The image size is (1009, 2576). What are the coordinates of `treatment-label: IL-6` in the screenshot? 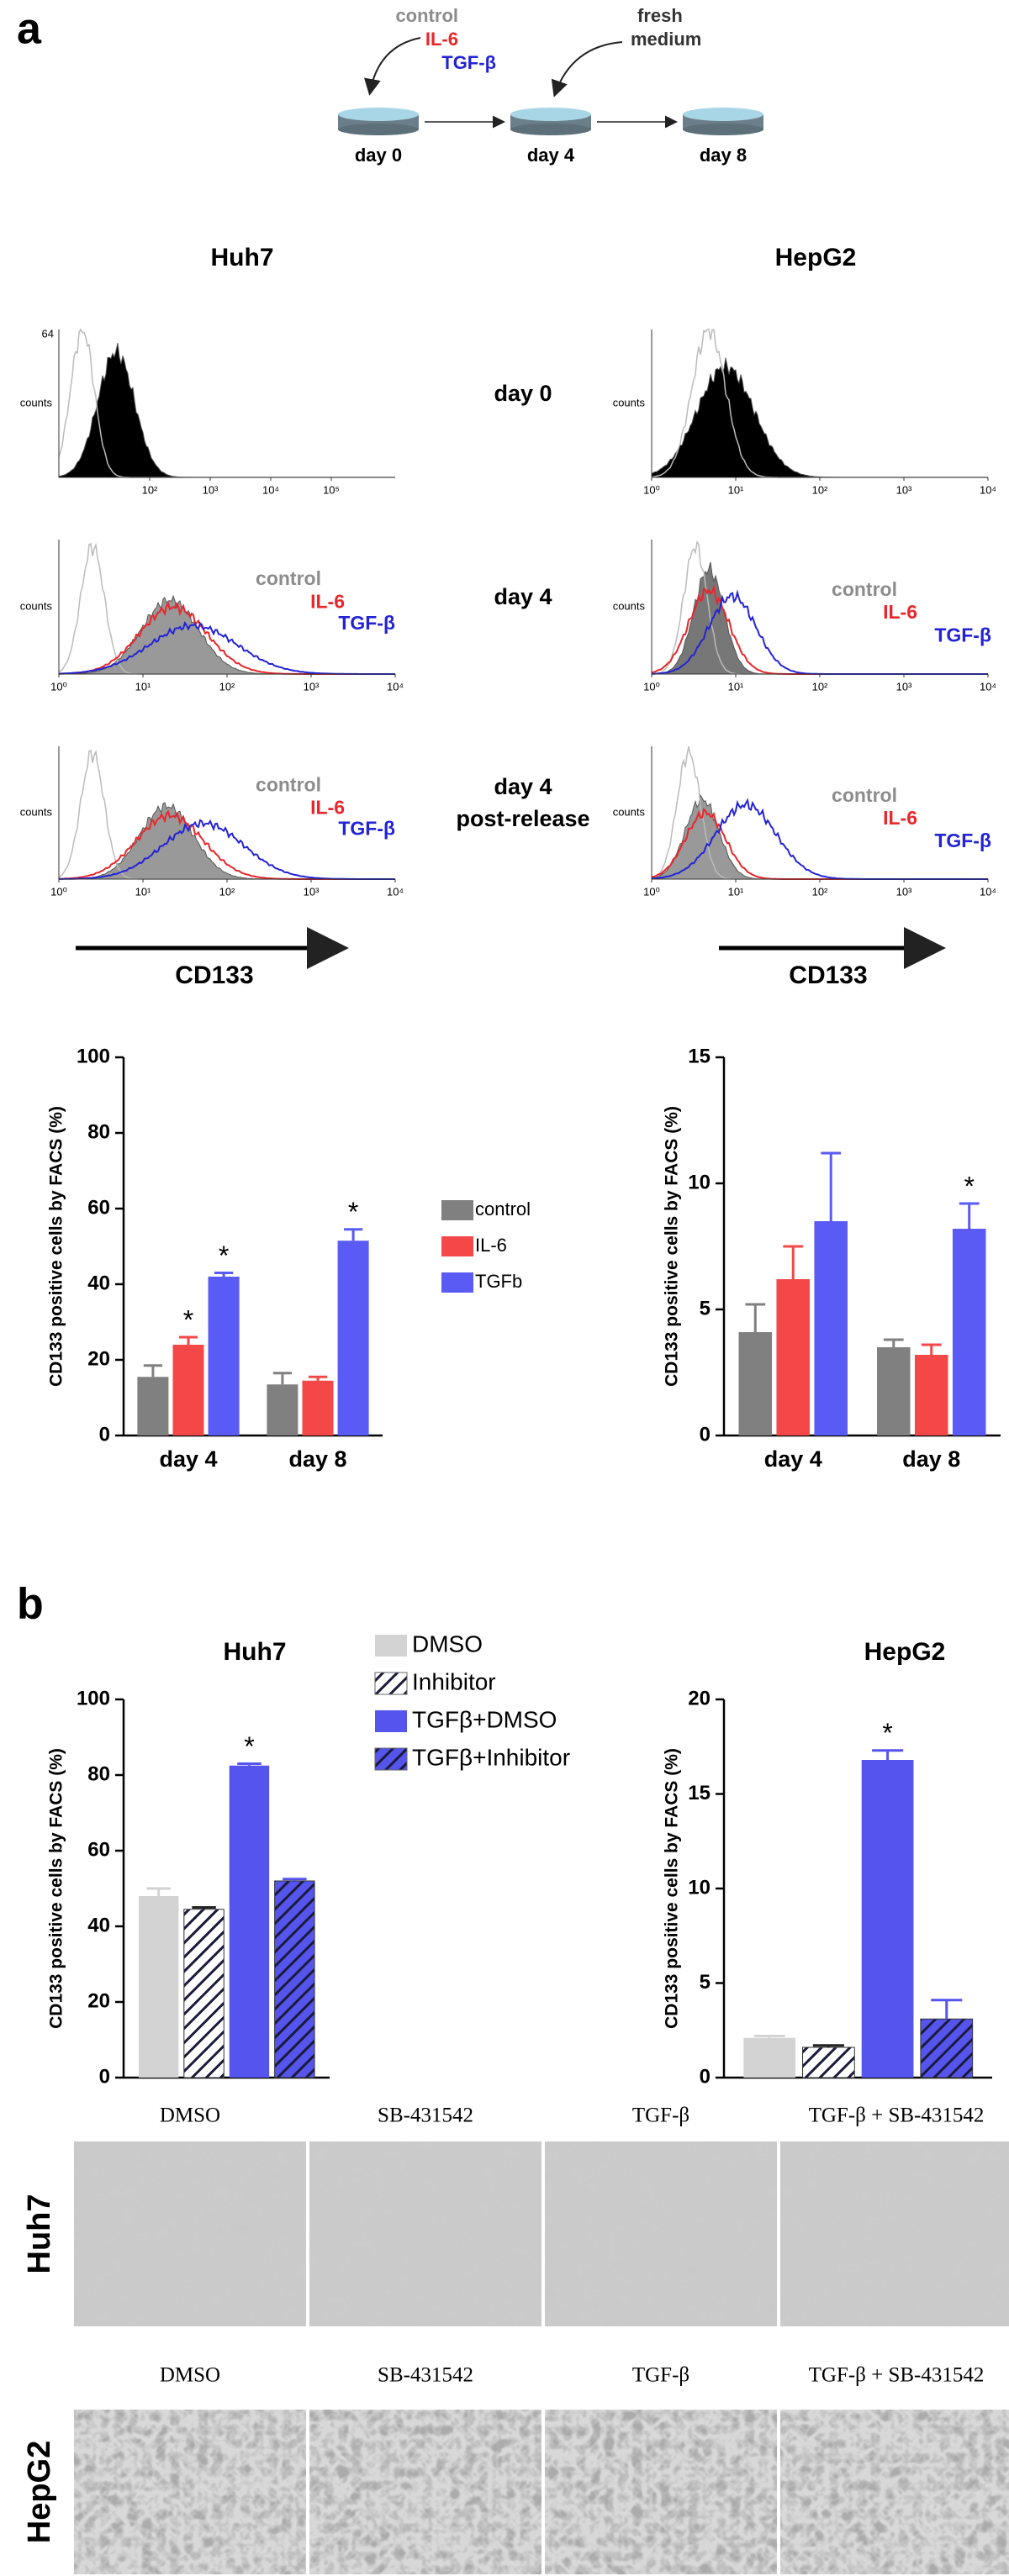 It's located at (441, 39).